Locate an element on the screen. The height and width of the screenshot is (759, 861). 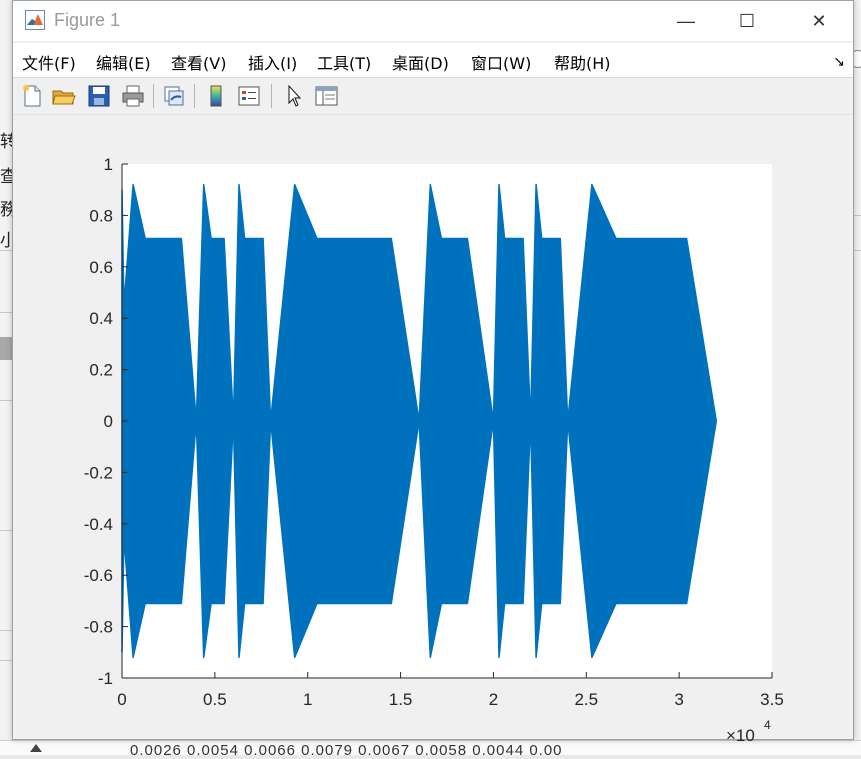
y-tick-label: 0.4 is located at coordinates (101, 318).